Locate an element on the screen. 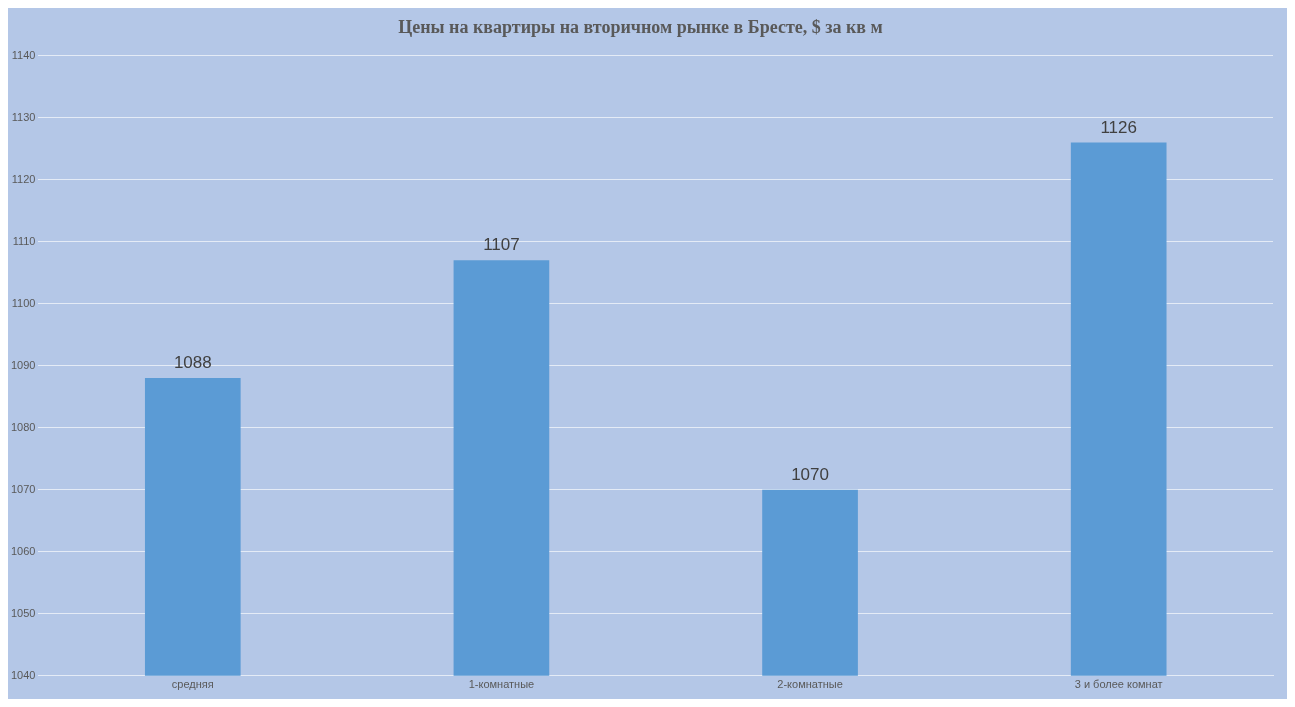 Image resolution: width=1295 pixels, height=707 pixels. y-tick-label: 1120 is located at coordinates (23, 178).